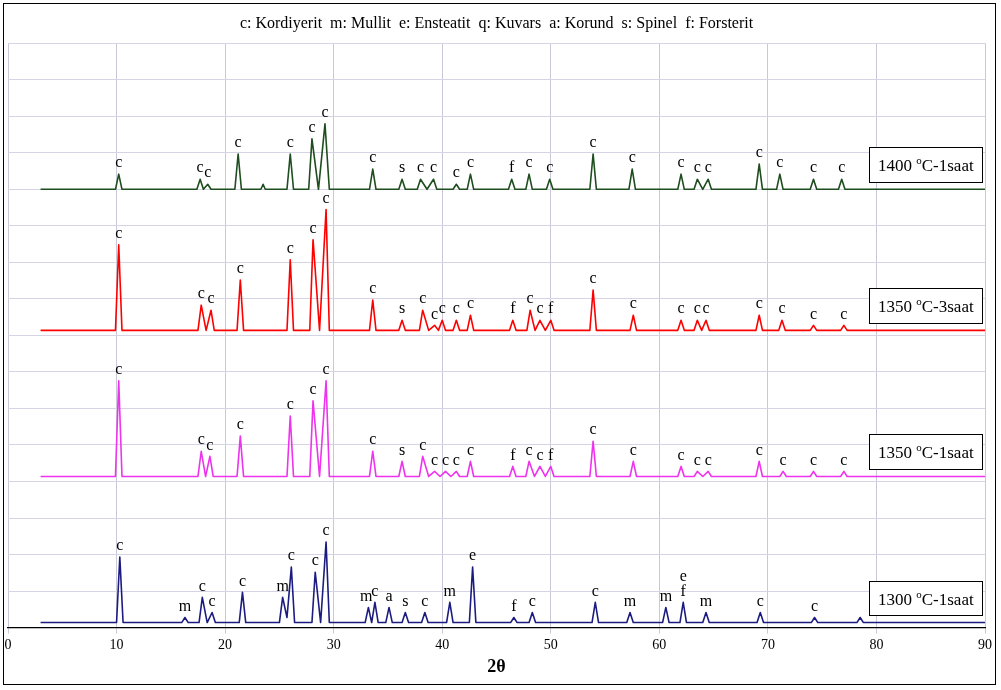 The image size is (1001, 690). I want to click on x-tick-label: 10, so click(116, 644).